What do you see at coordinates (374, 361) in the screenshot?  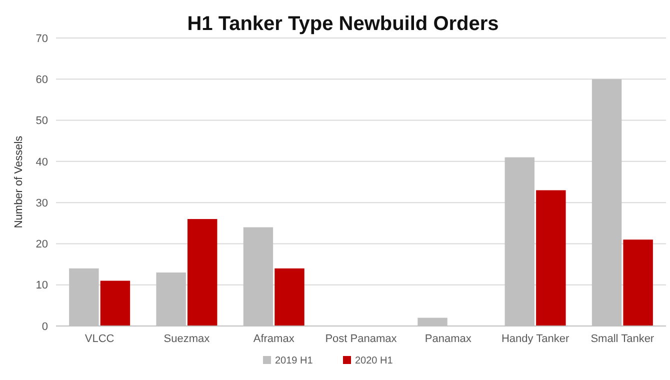 I see `legend-label: 2020 H1` at bounding box center [374, 361].